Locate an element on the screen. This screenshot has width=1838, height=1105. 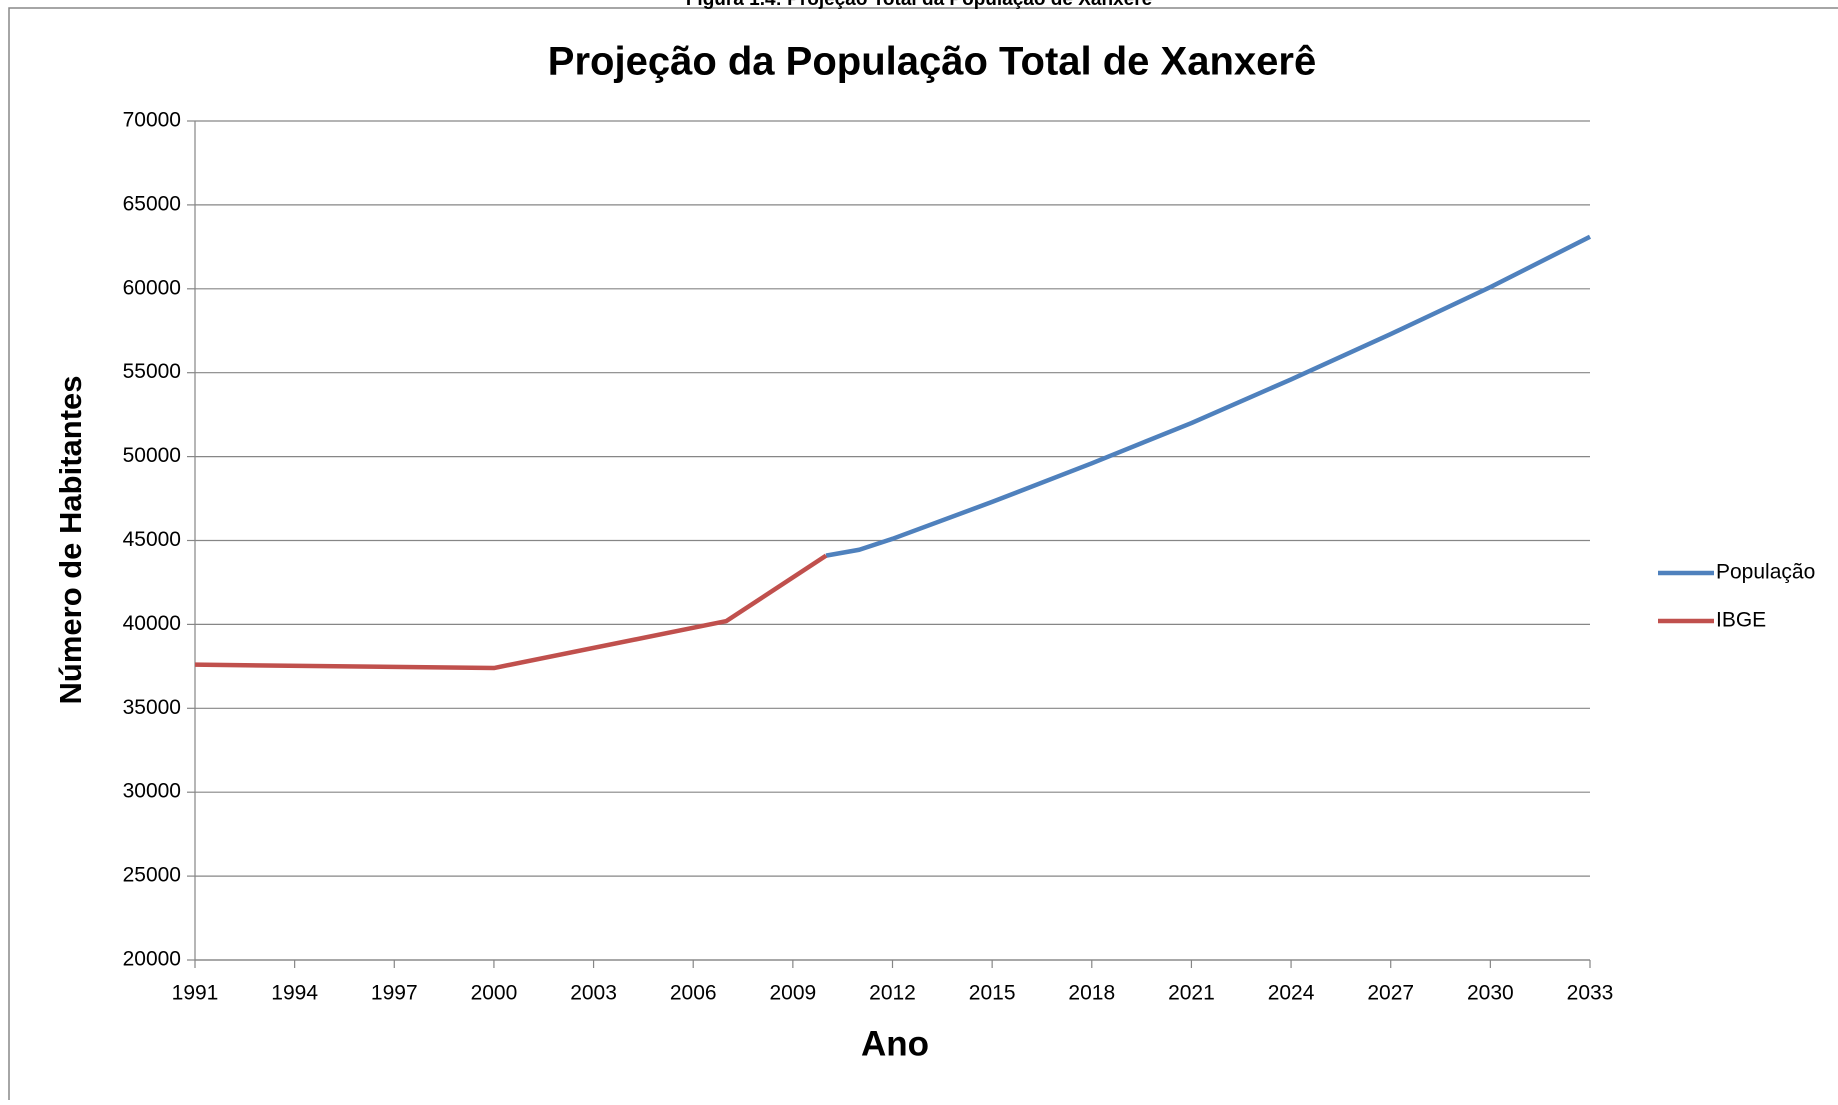
y-axis-title: Número de Habitantes is located at coordinates (70, 539).